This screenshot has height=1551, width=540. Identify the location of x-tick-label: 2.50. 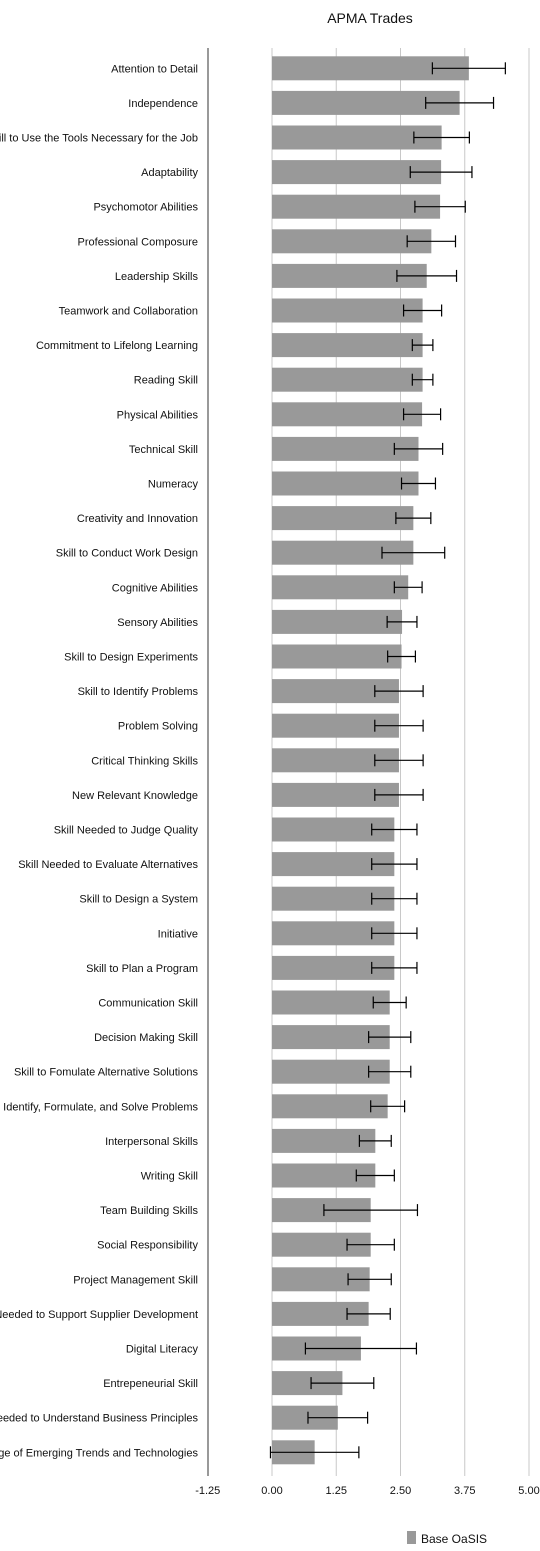
(400, 1491).